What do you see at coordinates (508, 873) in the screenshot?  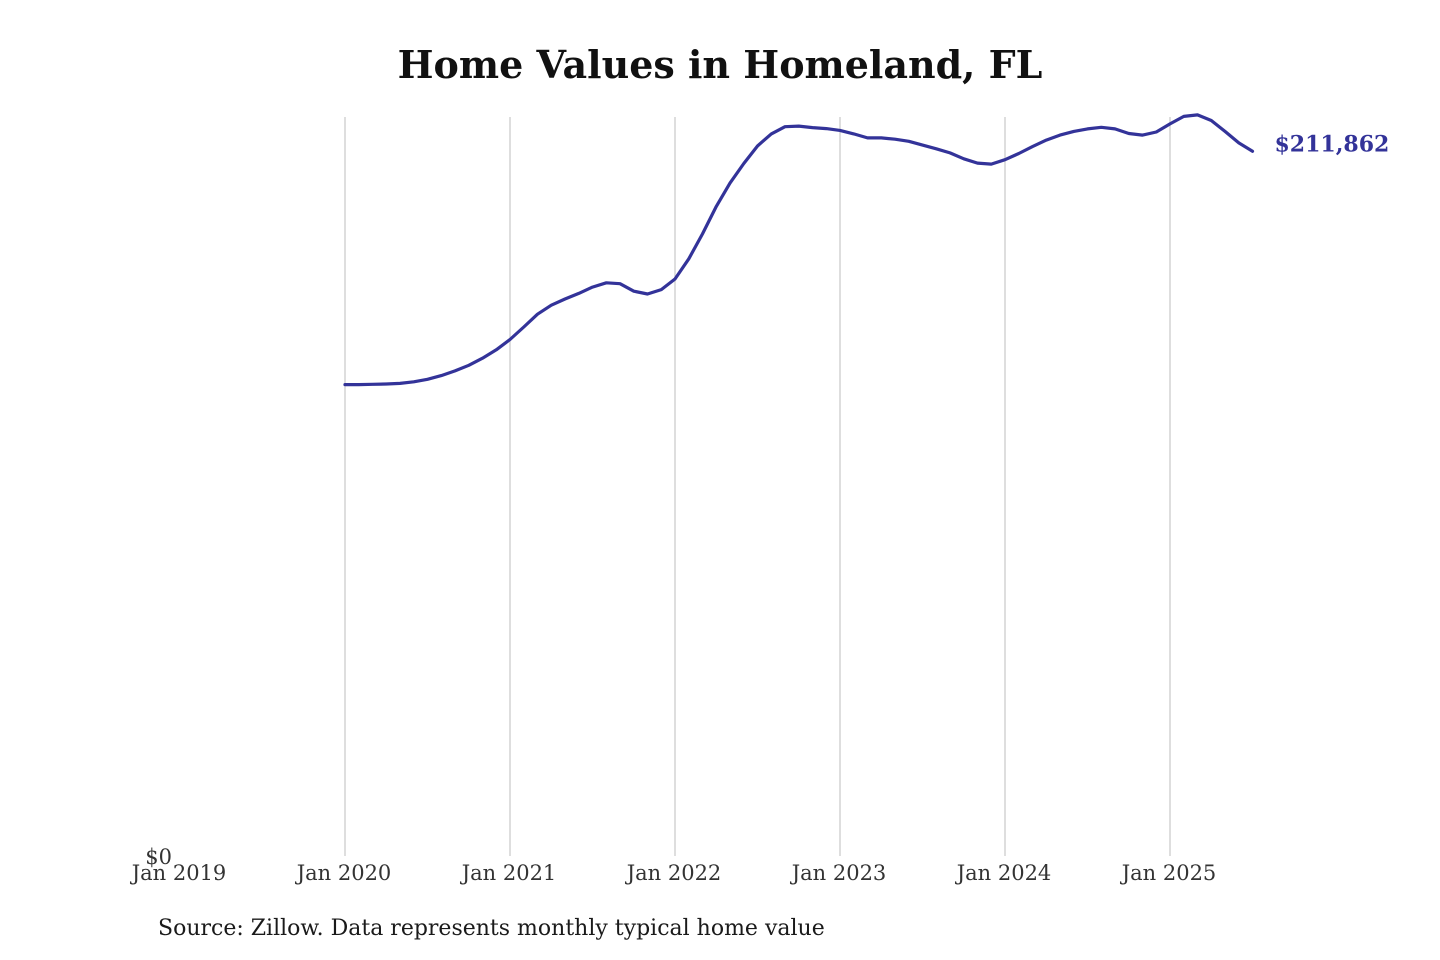 I see `x-tick-label: Jan 2021` at bounding box center [508, 873].